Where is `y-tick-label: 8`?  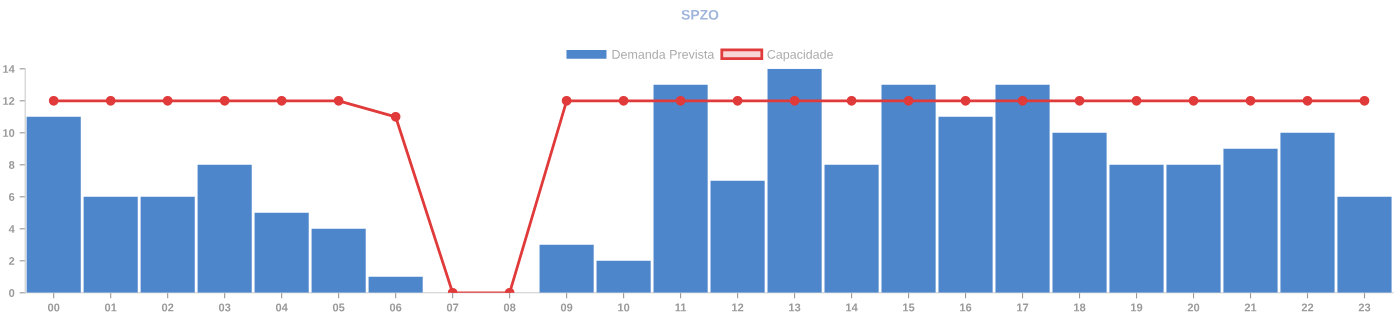
y-tick-label: 8 is located at coordinates (11, 165).